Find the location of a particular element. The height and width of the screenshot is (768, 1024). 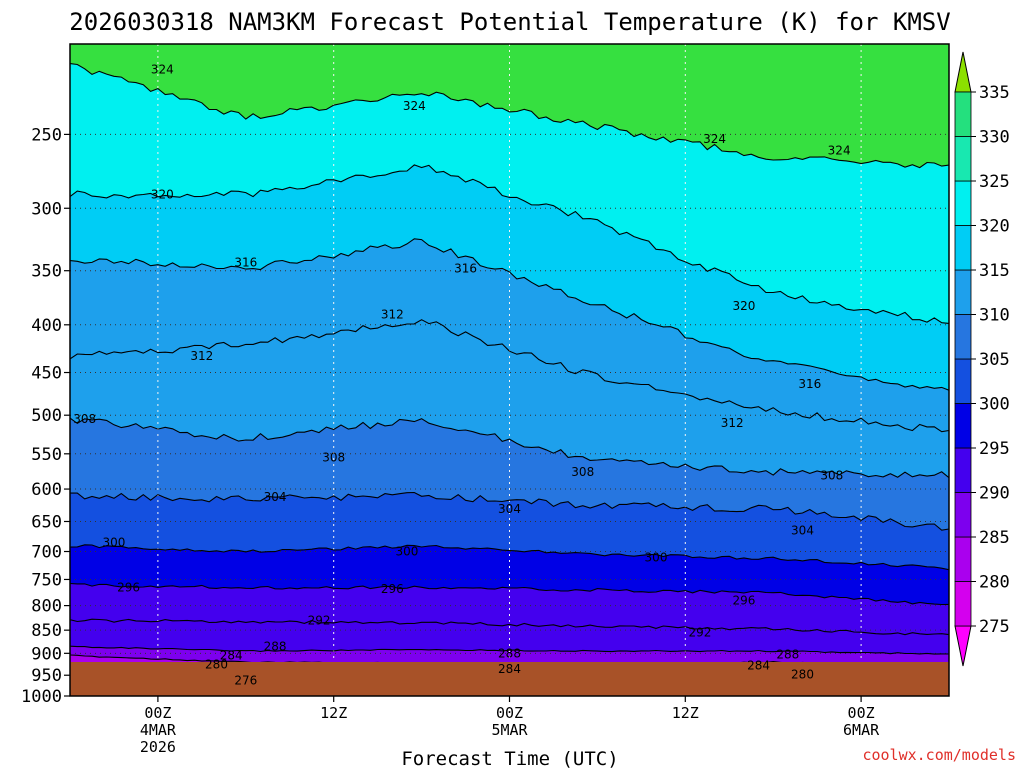

y-tick-label-250: 250 is located at coordinates (46, 135).